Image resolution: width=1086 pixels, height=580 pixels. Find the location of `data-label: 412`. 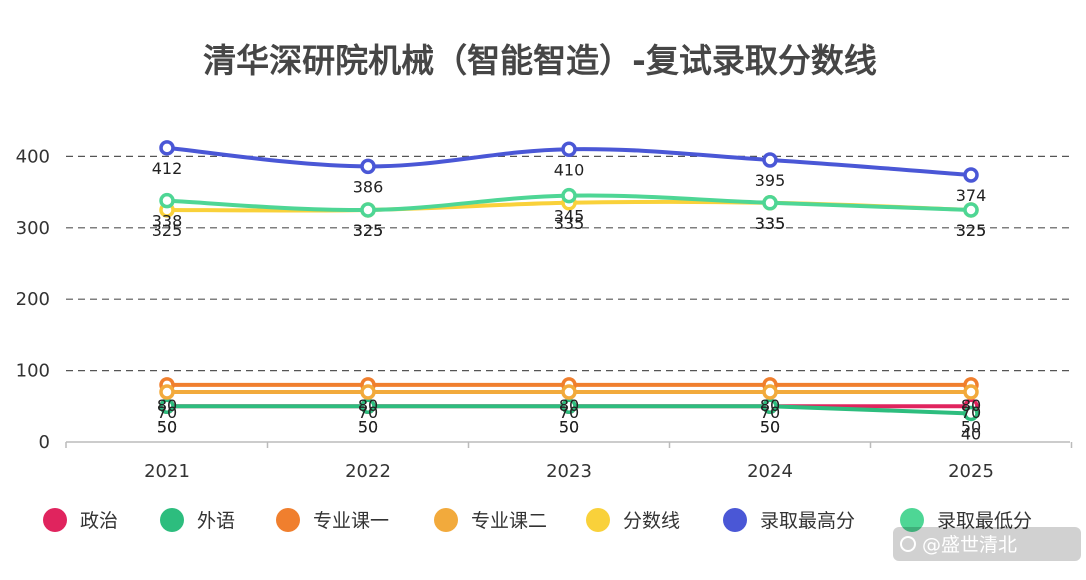

data-label: 412 is located at coordinates (167, 168).